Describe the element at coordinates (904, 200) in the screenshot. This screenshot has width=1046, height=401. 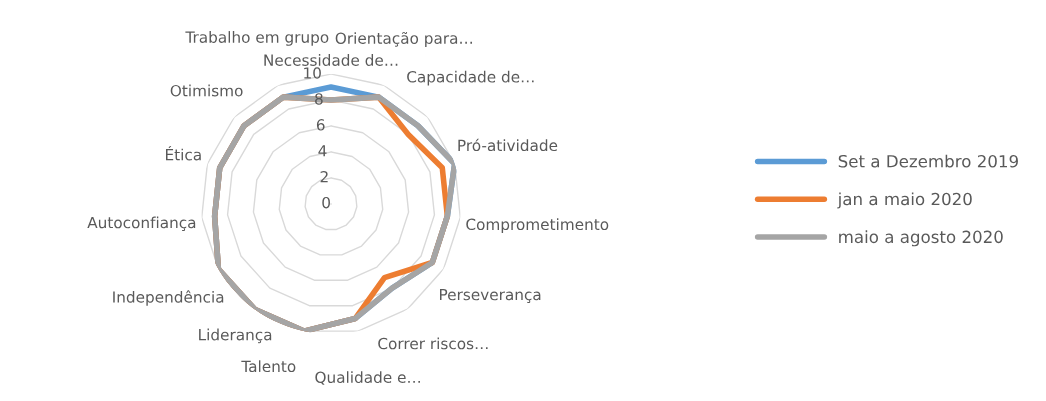
I see `legend-label: jan a maio 2020` at that location.